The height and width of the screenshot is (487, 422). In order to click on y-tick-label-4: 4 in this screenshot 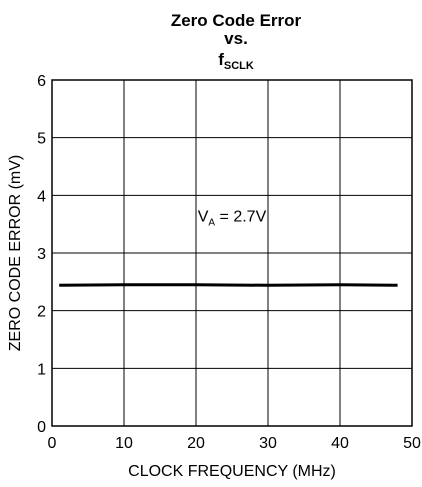, I will do `click(41, 196)`.